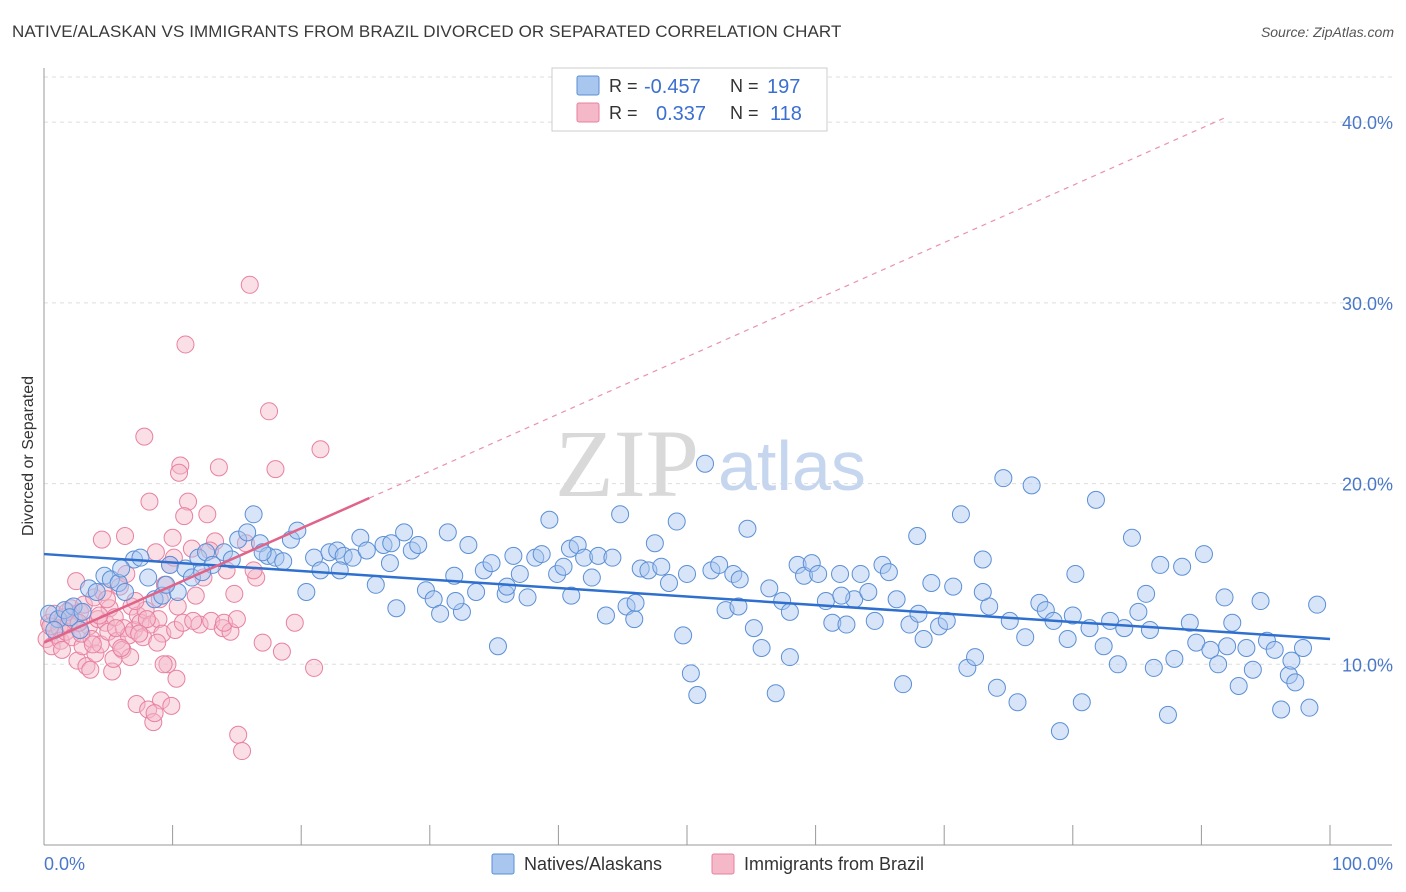 The width and height of the screenshot is (1406, 892). Describe the element at coordinates (627, 463) in the screenshot. I see `watermark-zip: ZIP` at that location.